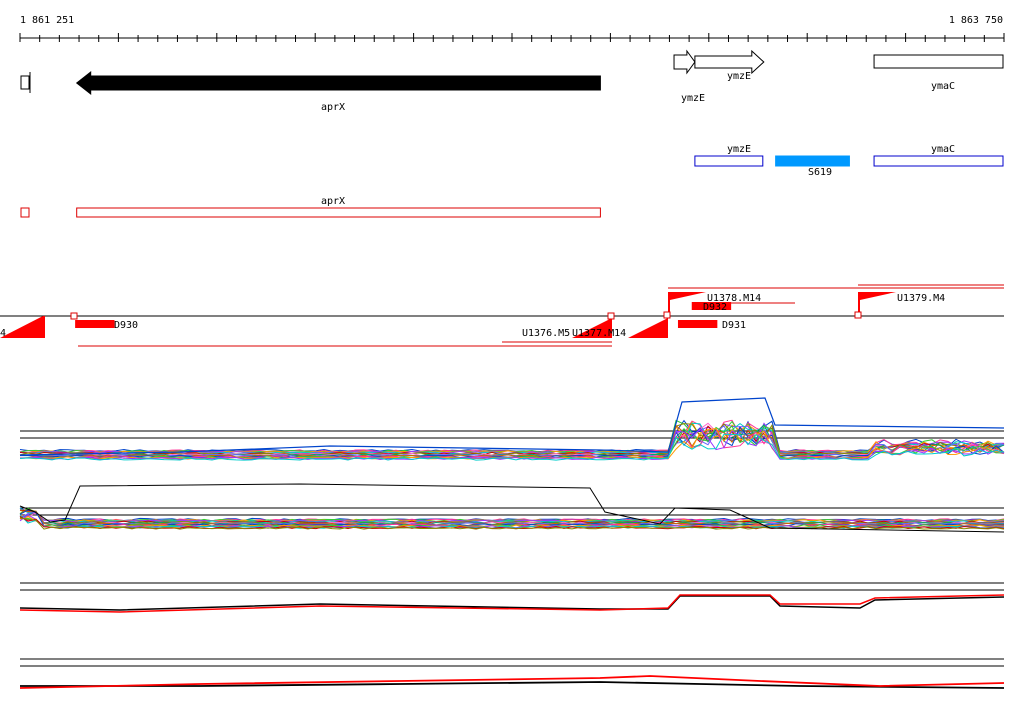 This screenshot has width=1024, height=714. Describe the element at coordinates (338, 83) in the screenshot. I see `gene-aprx-arrow` at that location.